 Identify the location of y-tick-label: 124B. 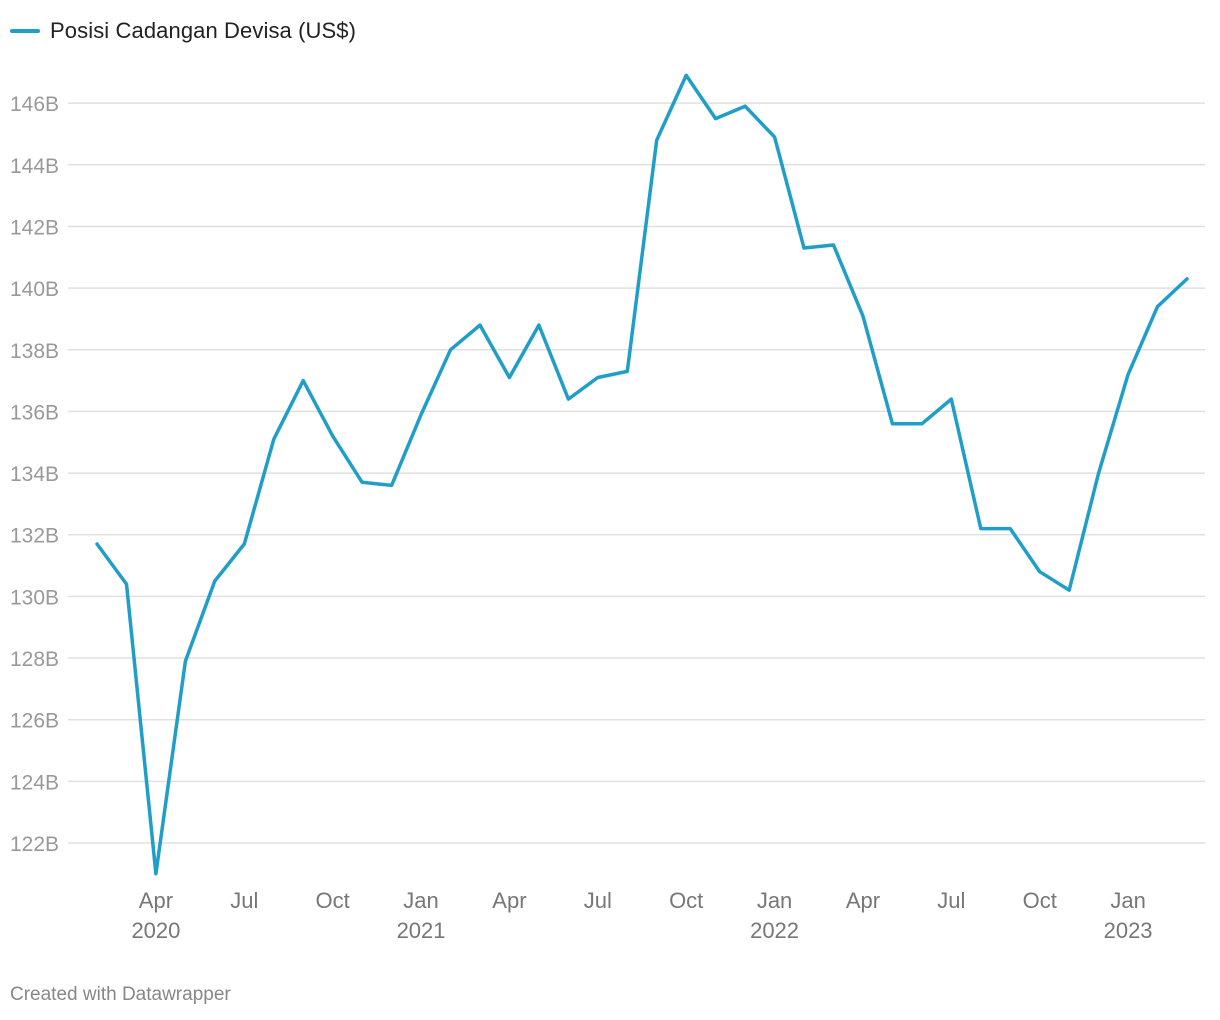
(34, 782).